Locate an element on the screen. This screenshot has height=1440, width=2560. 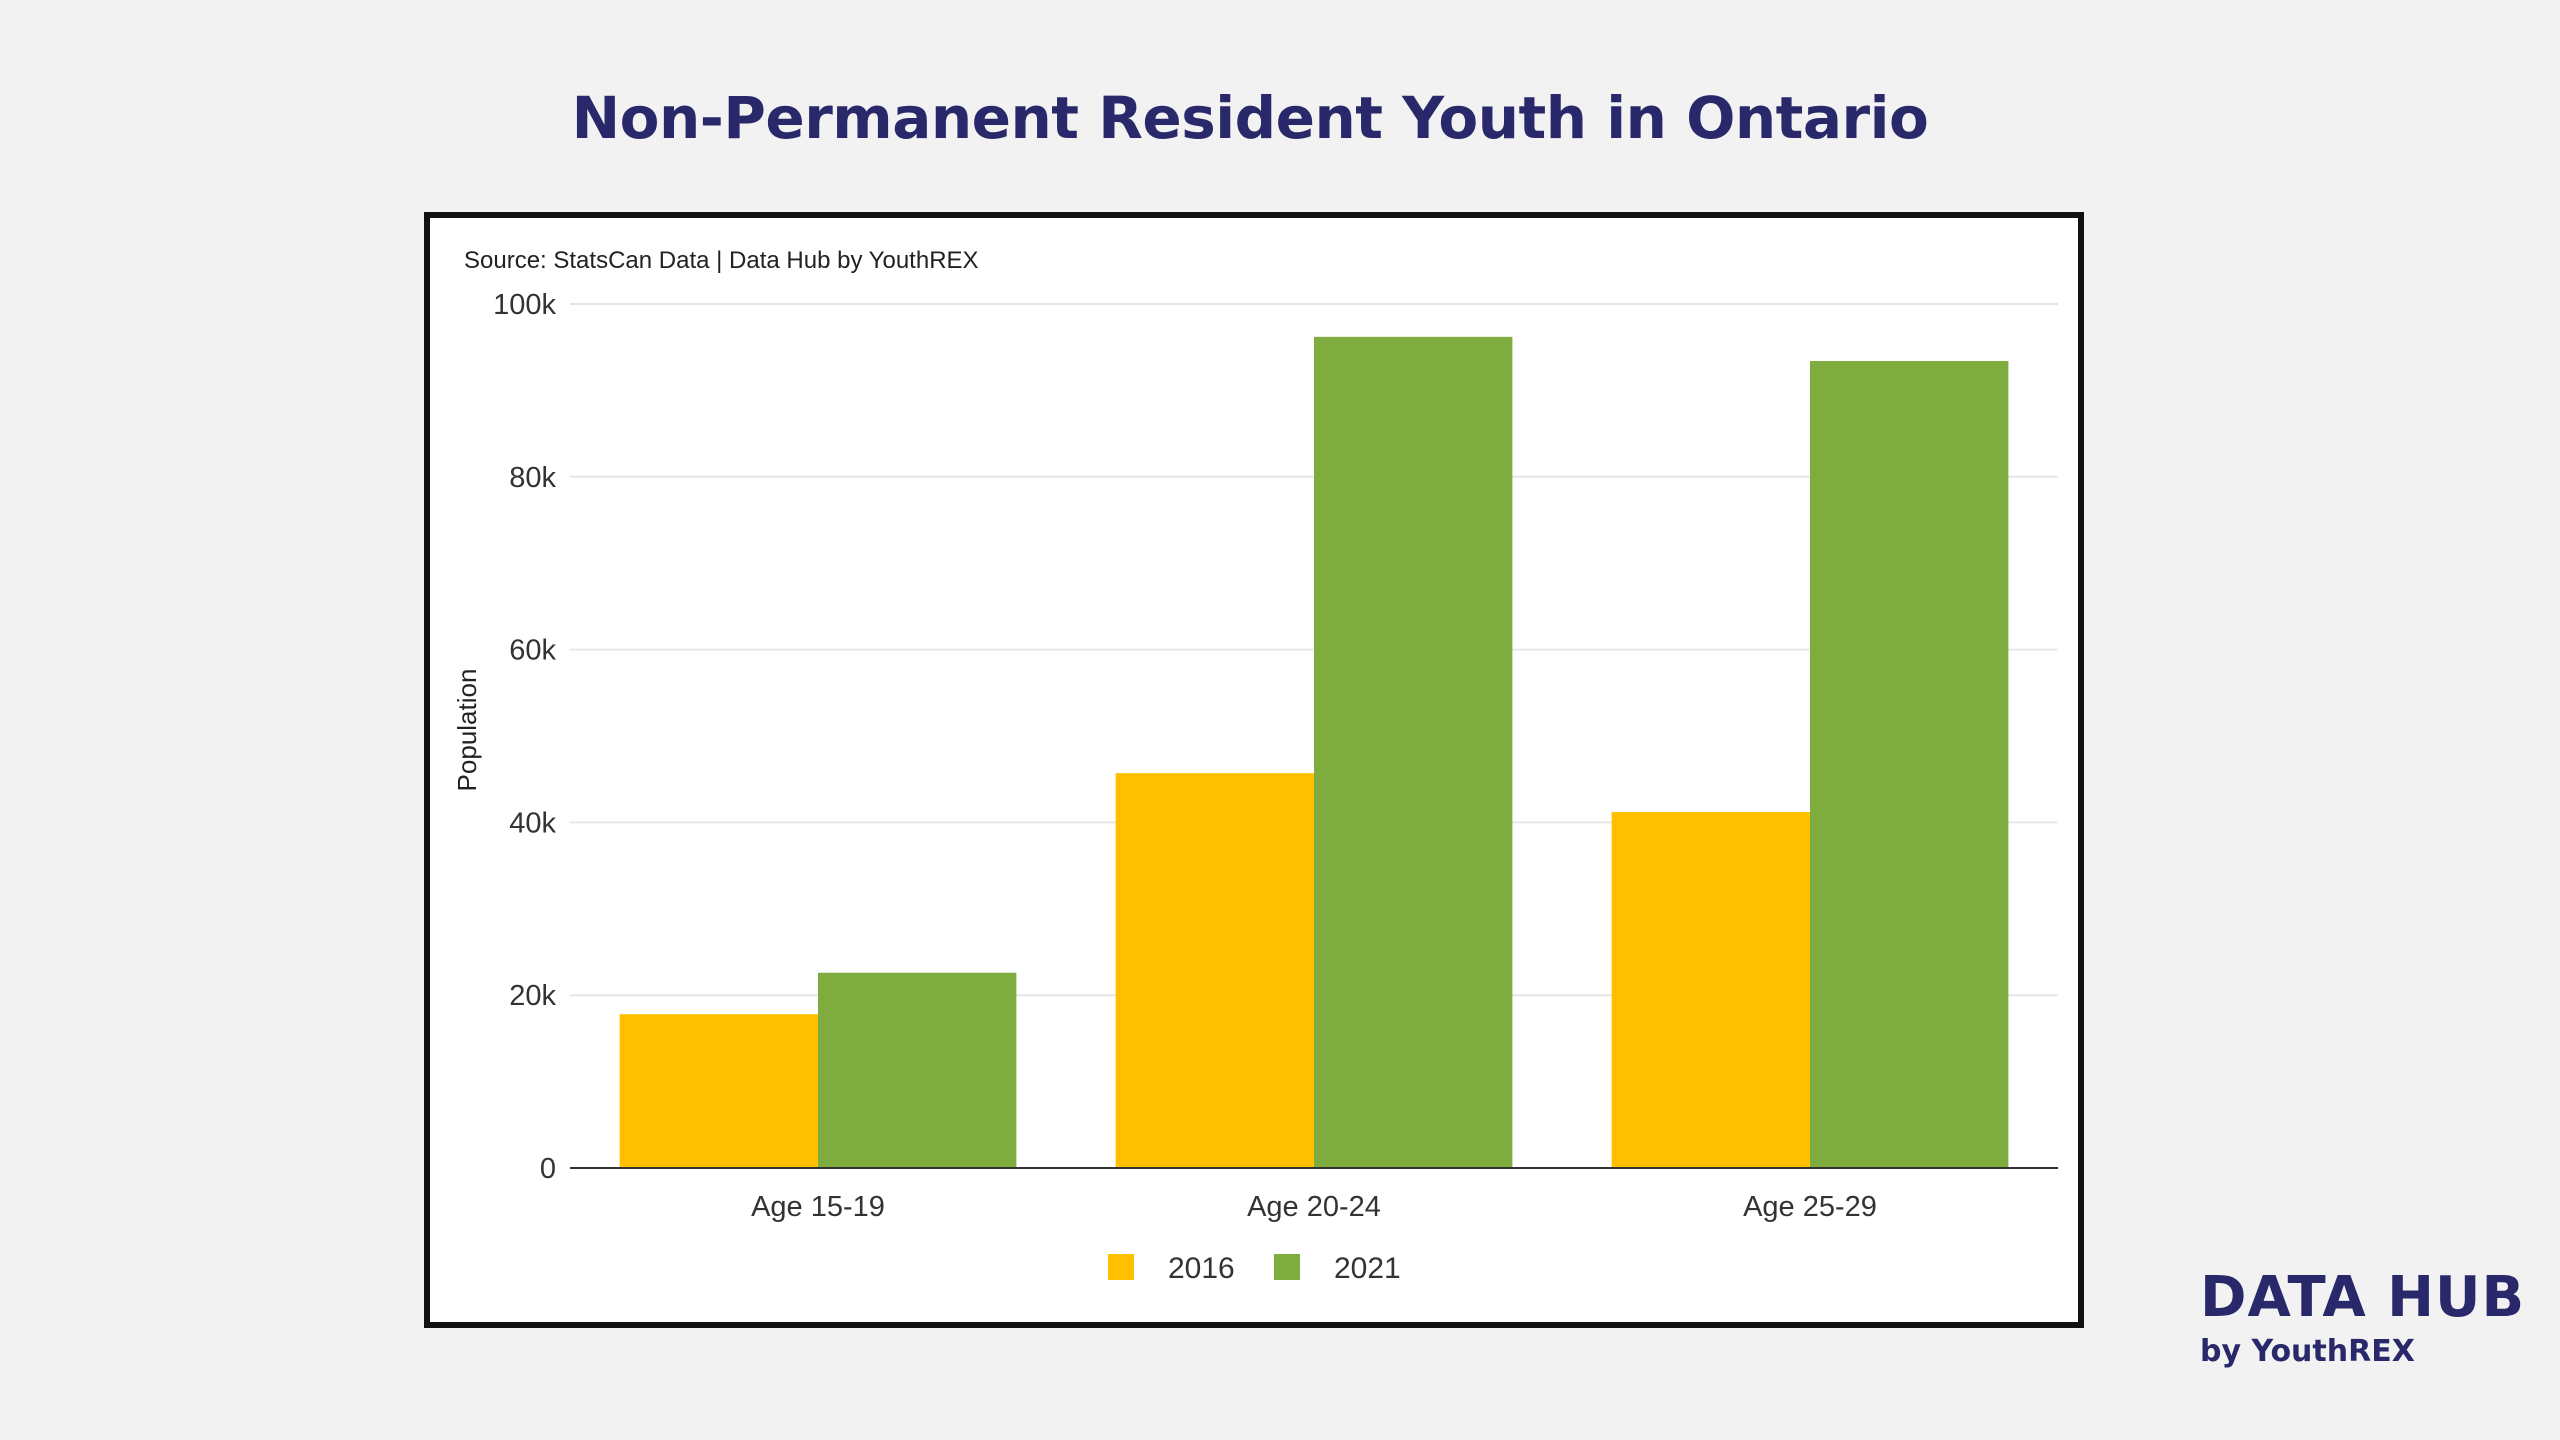
brand-logo: DATA HUB by YouthREX is located at coordinates (2362, 1320).